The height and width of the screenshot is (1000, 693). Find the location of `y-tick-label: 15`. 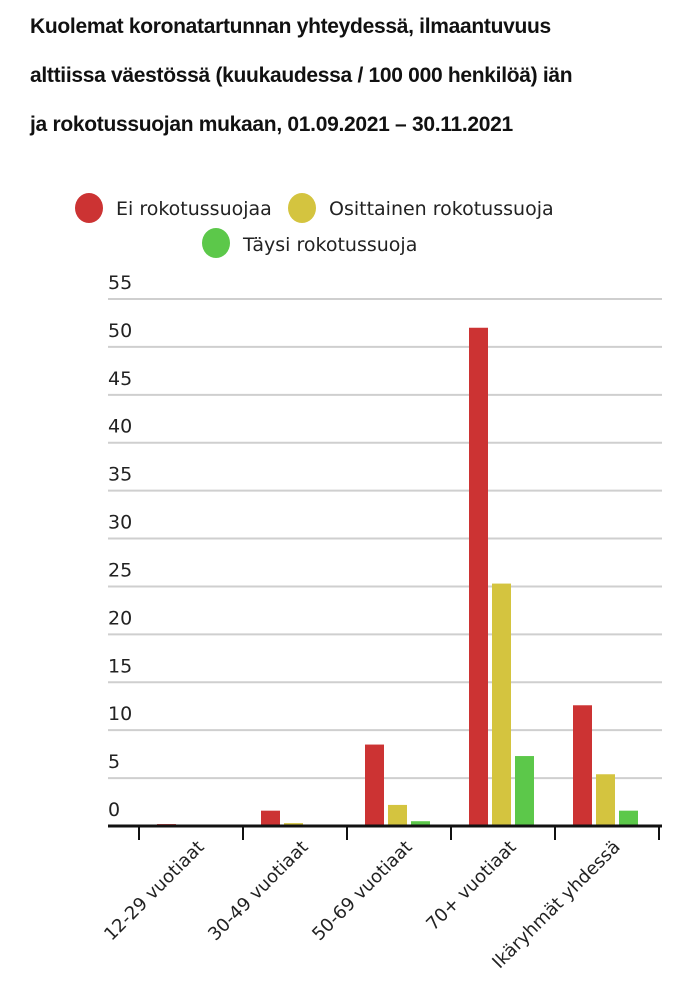

y-tick-label: 15 is located at coordinates (120, 666).